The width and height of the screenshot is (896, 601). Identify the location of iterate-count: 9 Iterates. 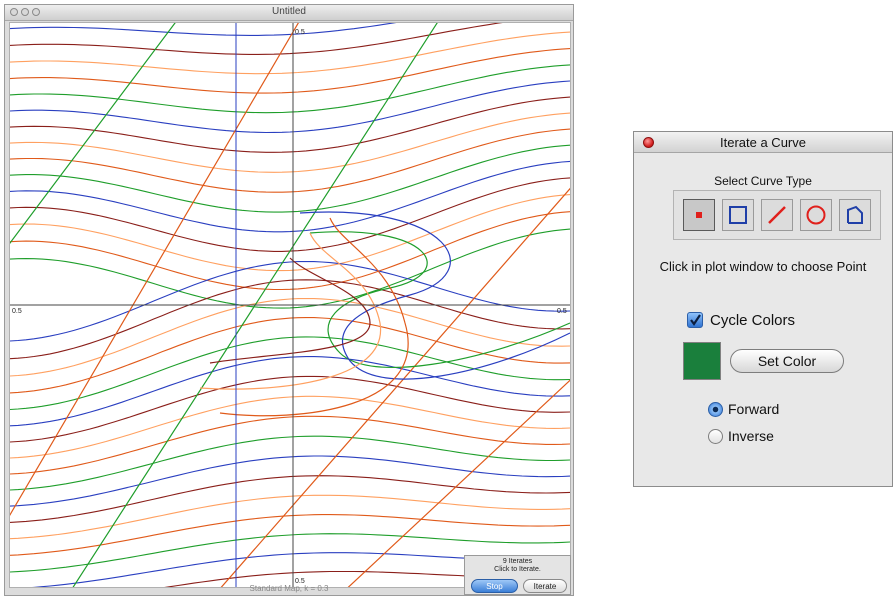
(517, 561).